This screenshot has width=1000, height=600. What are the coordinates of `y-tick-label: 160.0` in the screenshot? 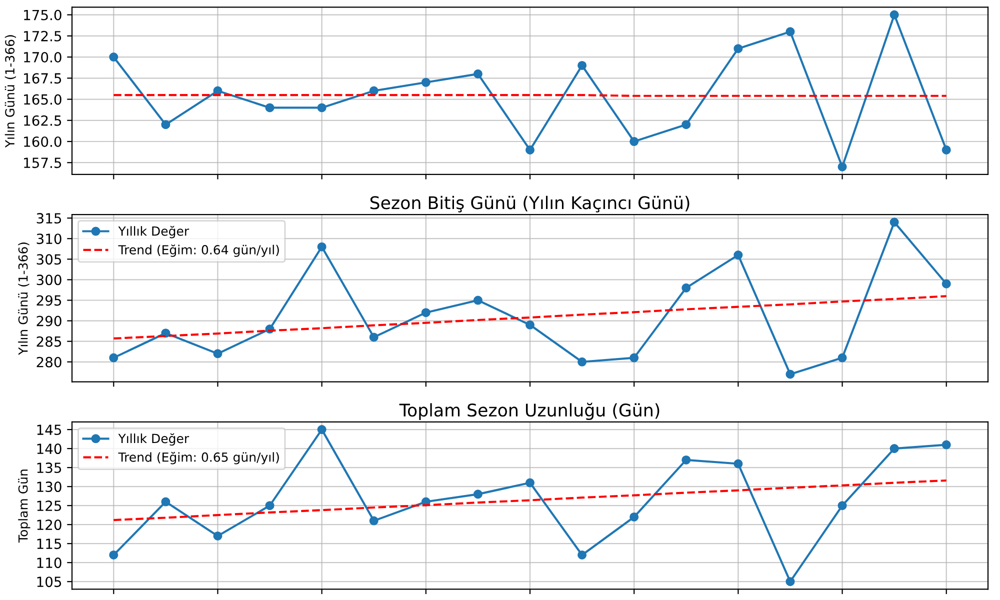 It's located at (43, 141).